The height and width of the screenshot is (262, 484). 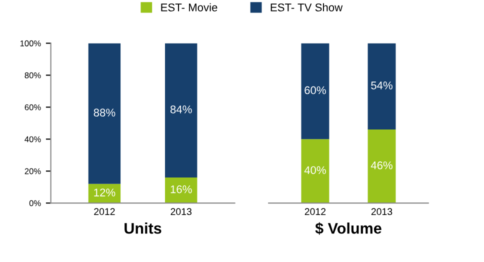 What do you see at coordinates (35, 203) in the screenshot?
I see `y-tick-label: 0%` at bounding box center [35, 203].